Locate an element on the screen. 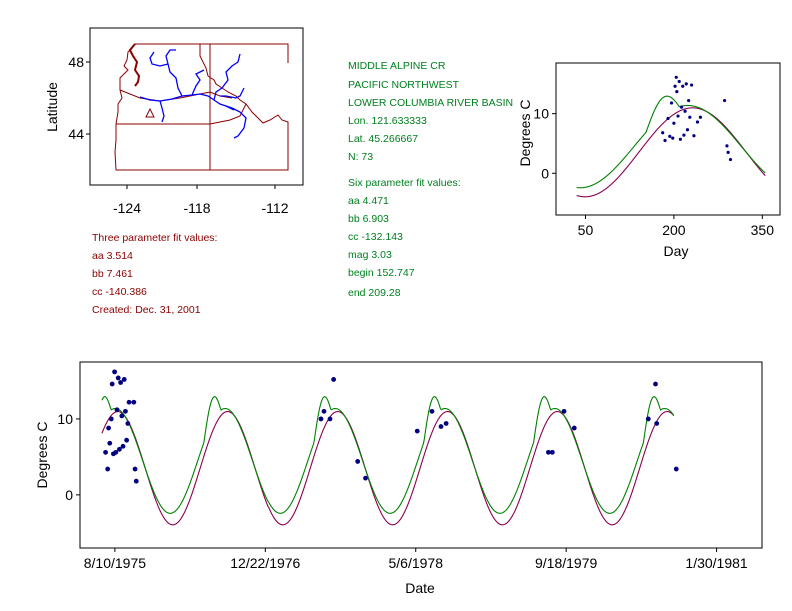 The height and width of the screenshot is (611, 792). created-date: Created: Dec. 31, 2001 is located at coordinates (146, 310).